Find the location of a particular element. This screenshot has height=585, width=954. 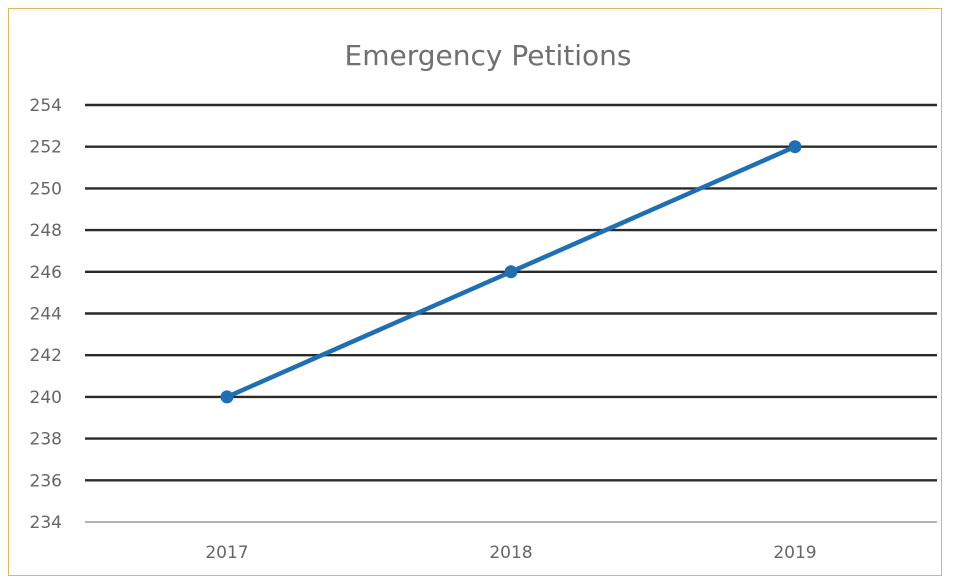

y-tick-label: 248 is located at coordinates (46, 231).